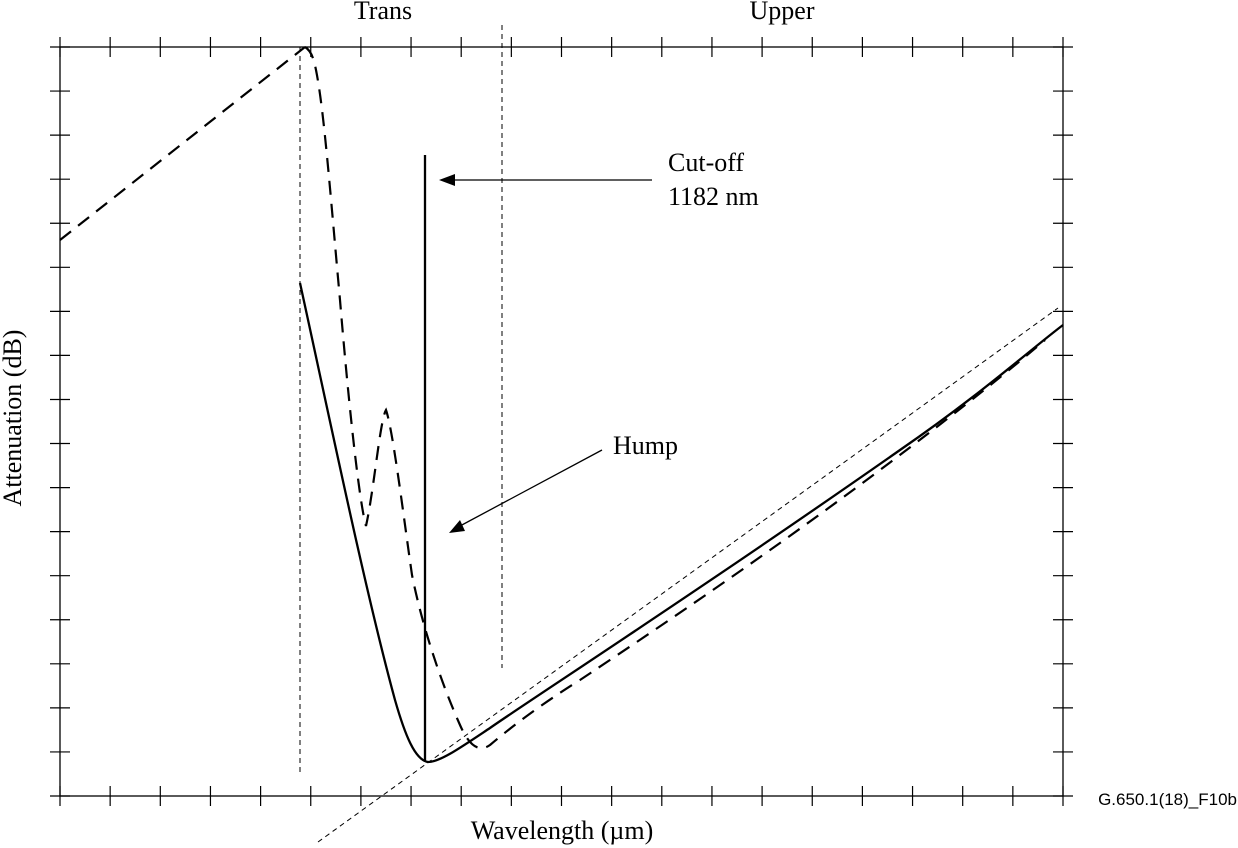  What do you see at coordinates (182, 143) in the screenshot?
I see `dashed-upper-left-series` at bounding box center [182, 143].